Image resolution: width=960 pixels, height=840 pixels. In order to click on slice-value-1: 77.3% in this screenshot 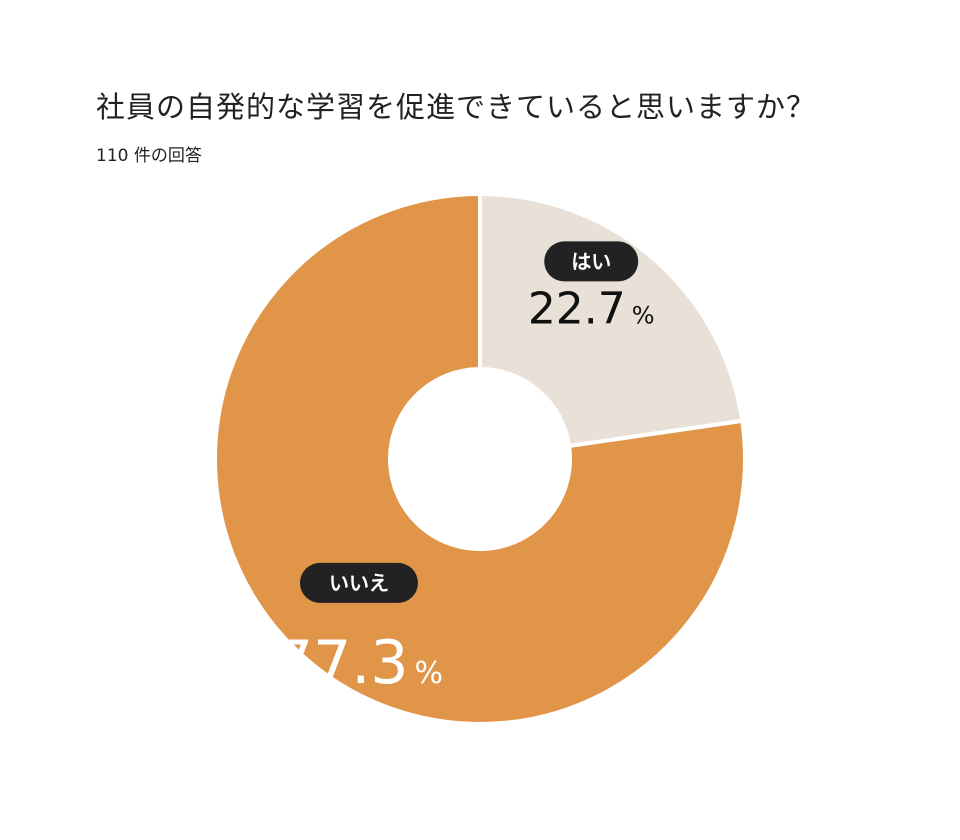, I will do `click(359, 663)`.